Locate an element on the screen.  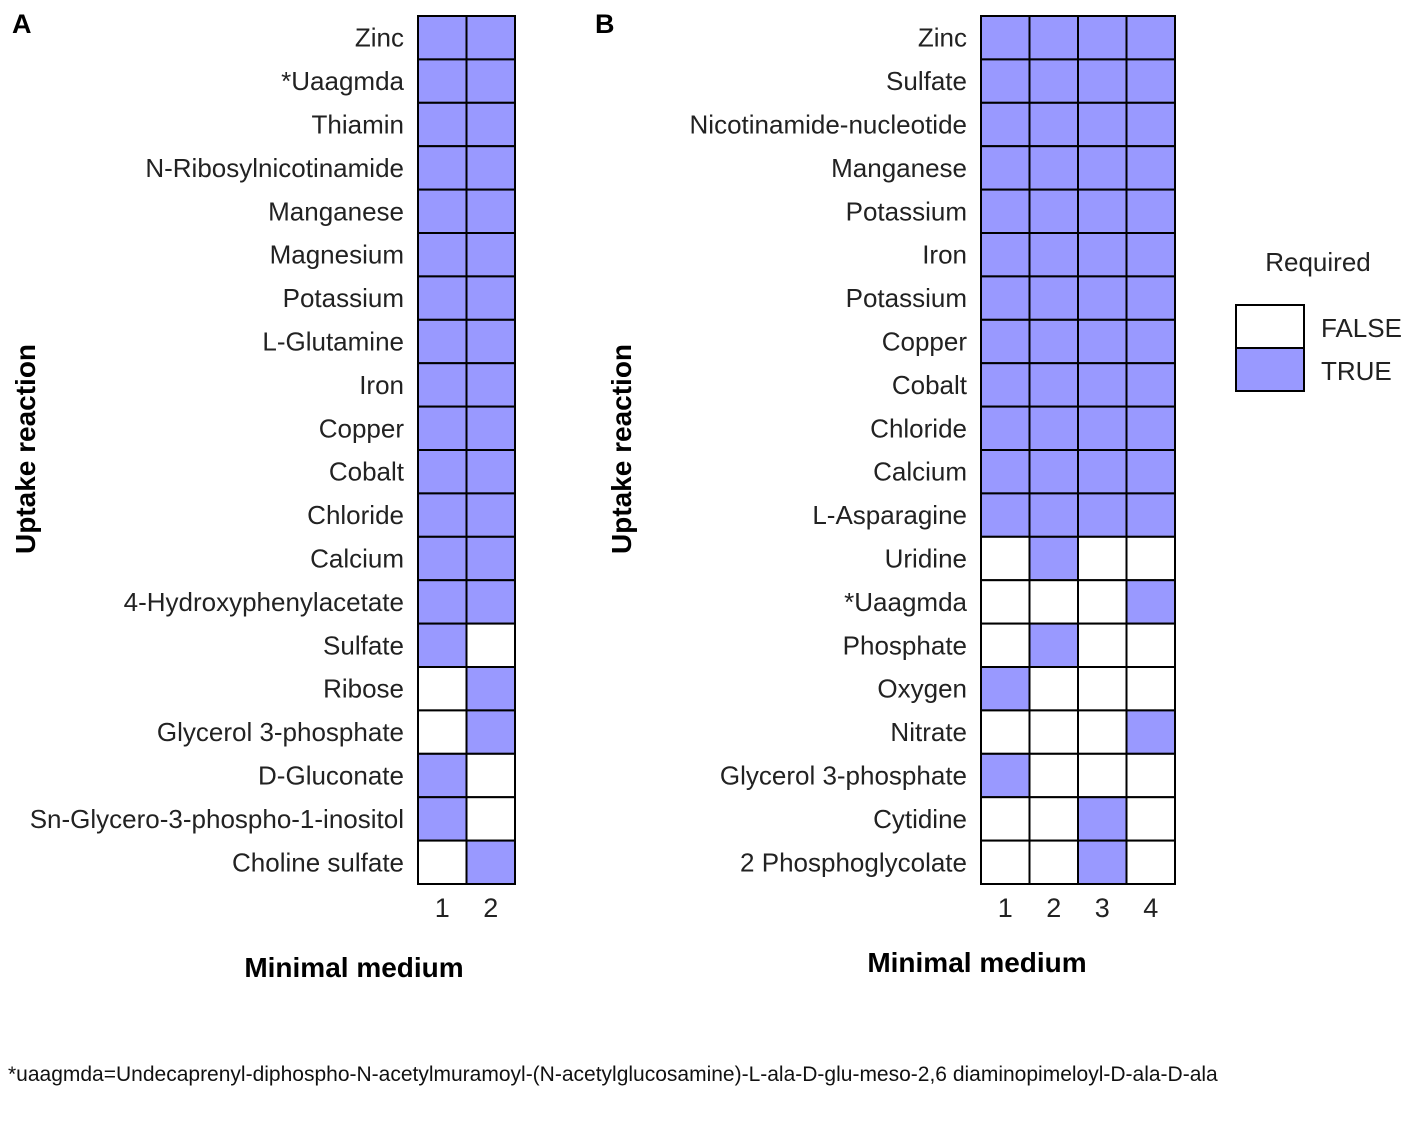
heatmap-cell-a-r18-c1 is located at coordinates (442, 775).